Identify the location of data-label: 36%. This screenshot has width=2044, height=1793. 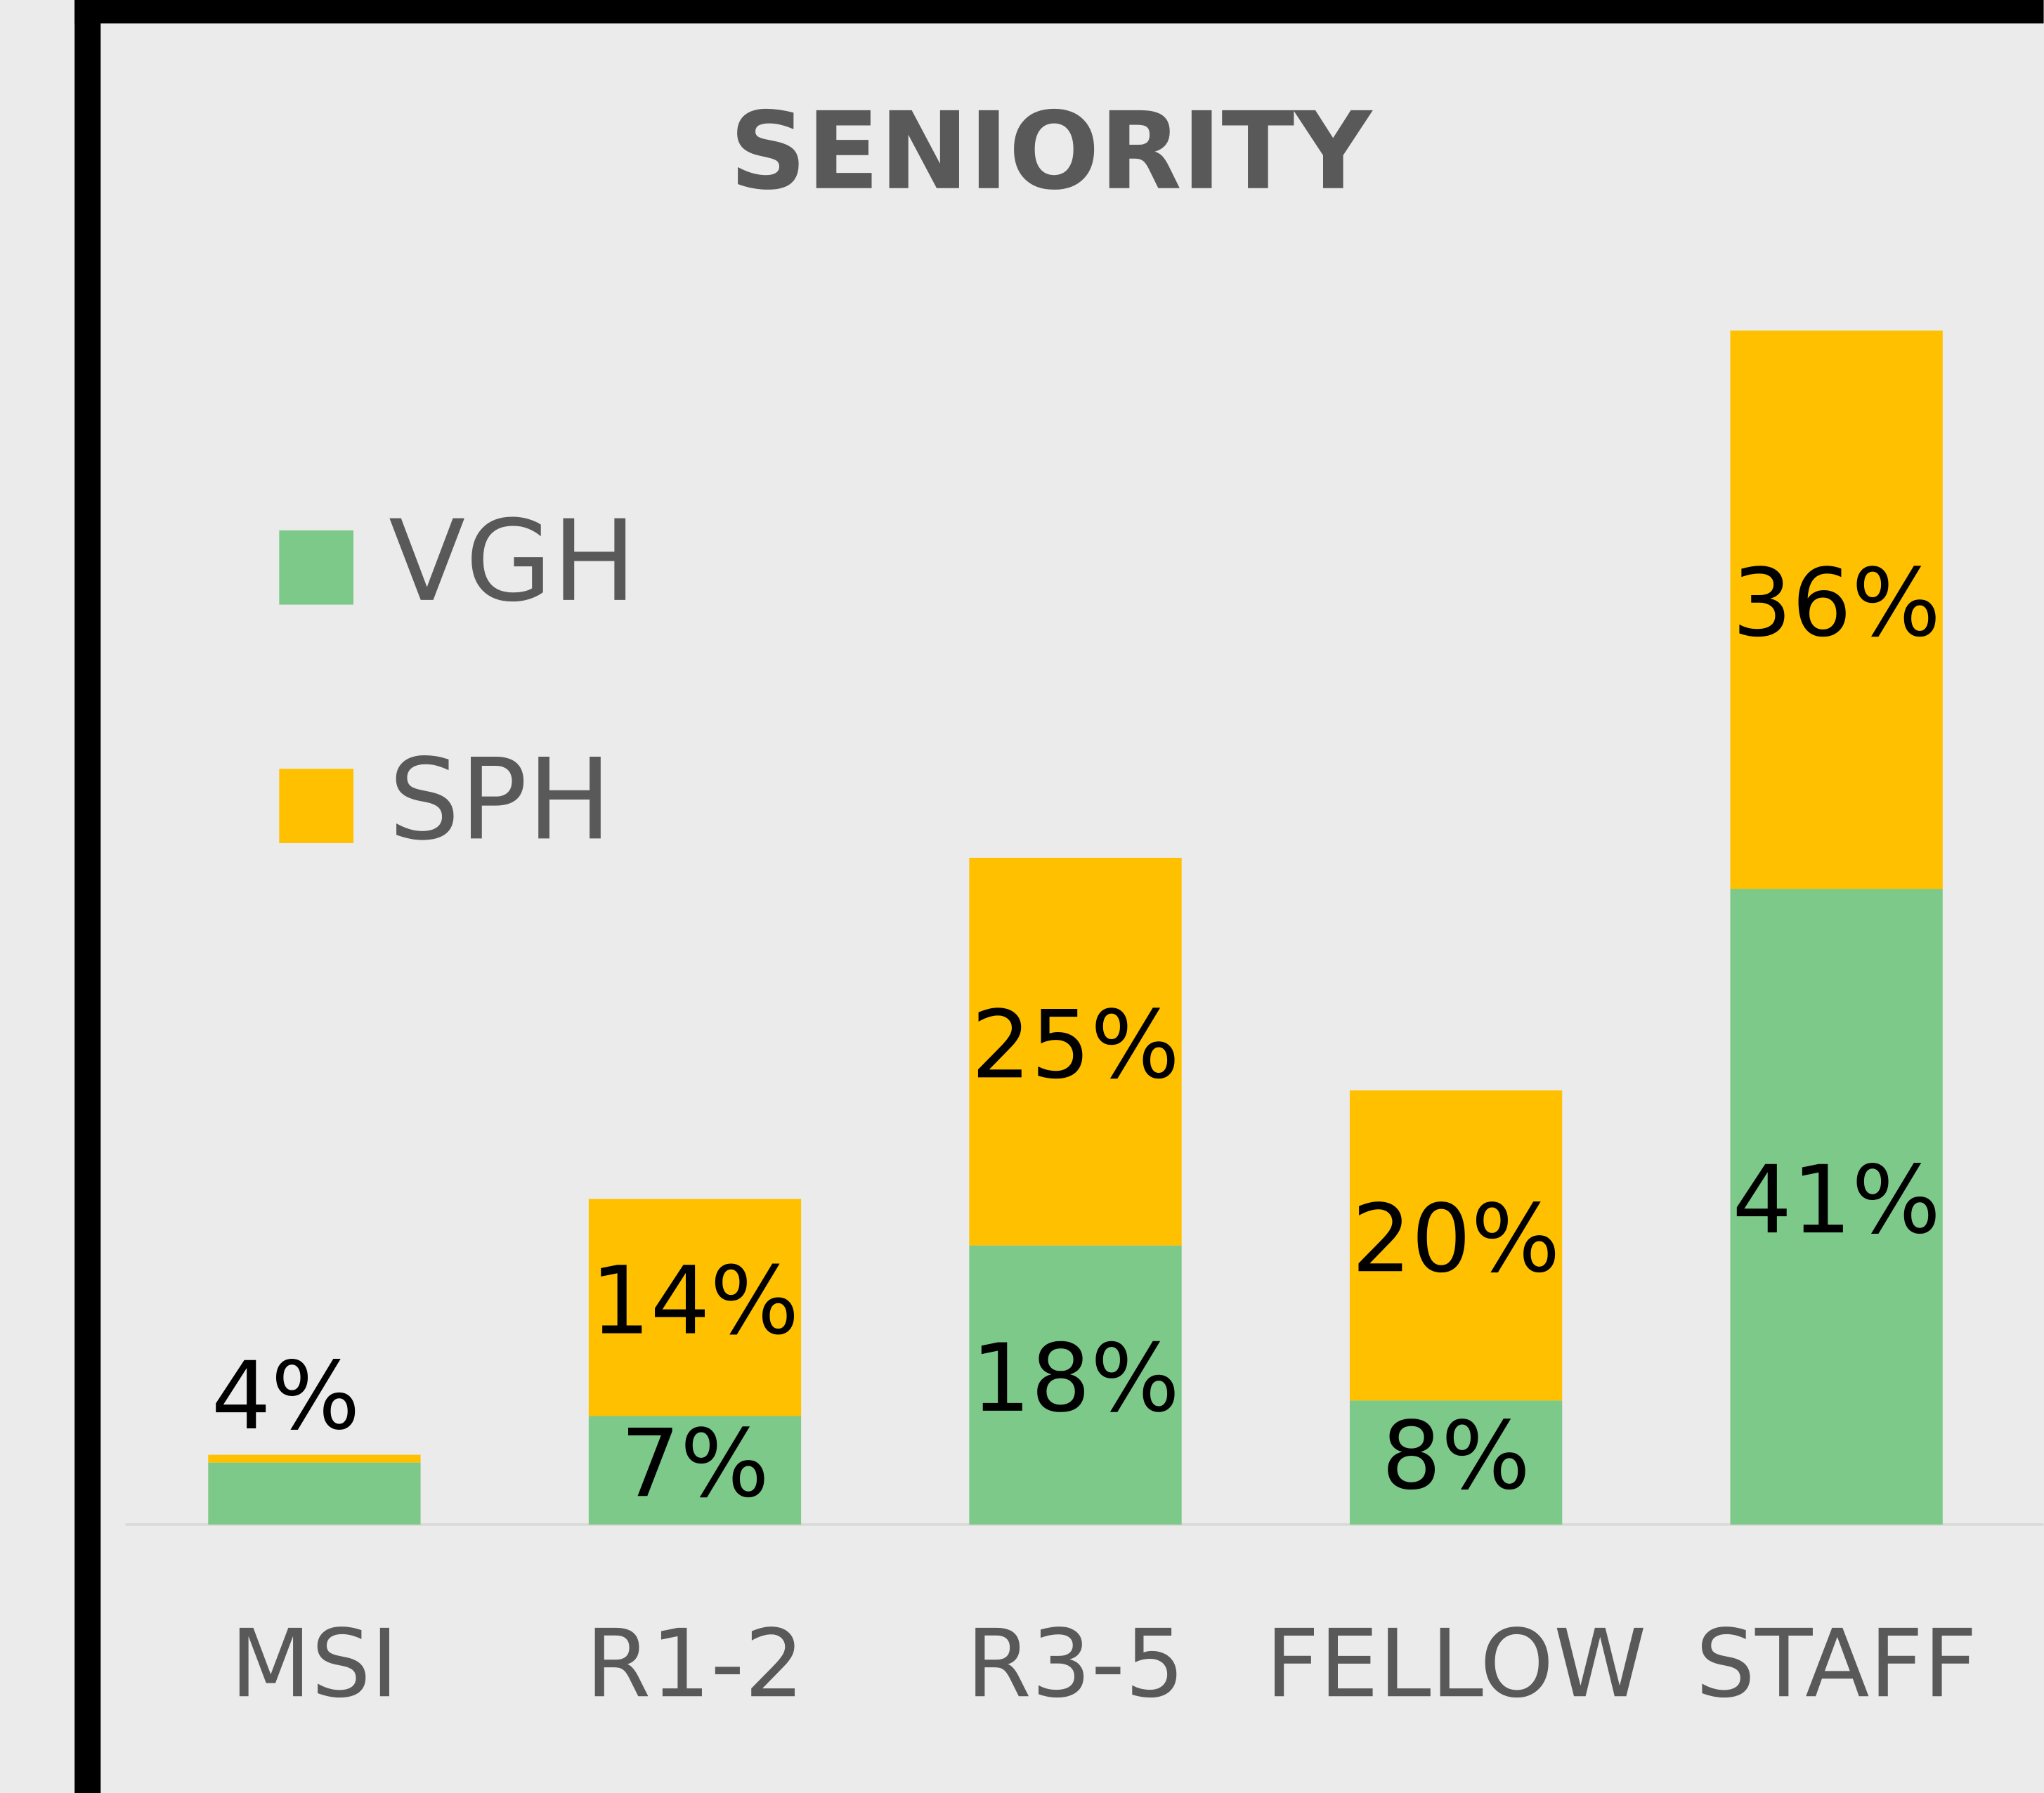
(1836, 603).